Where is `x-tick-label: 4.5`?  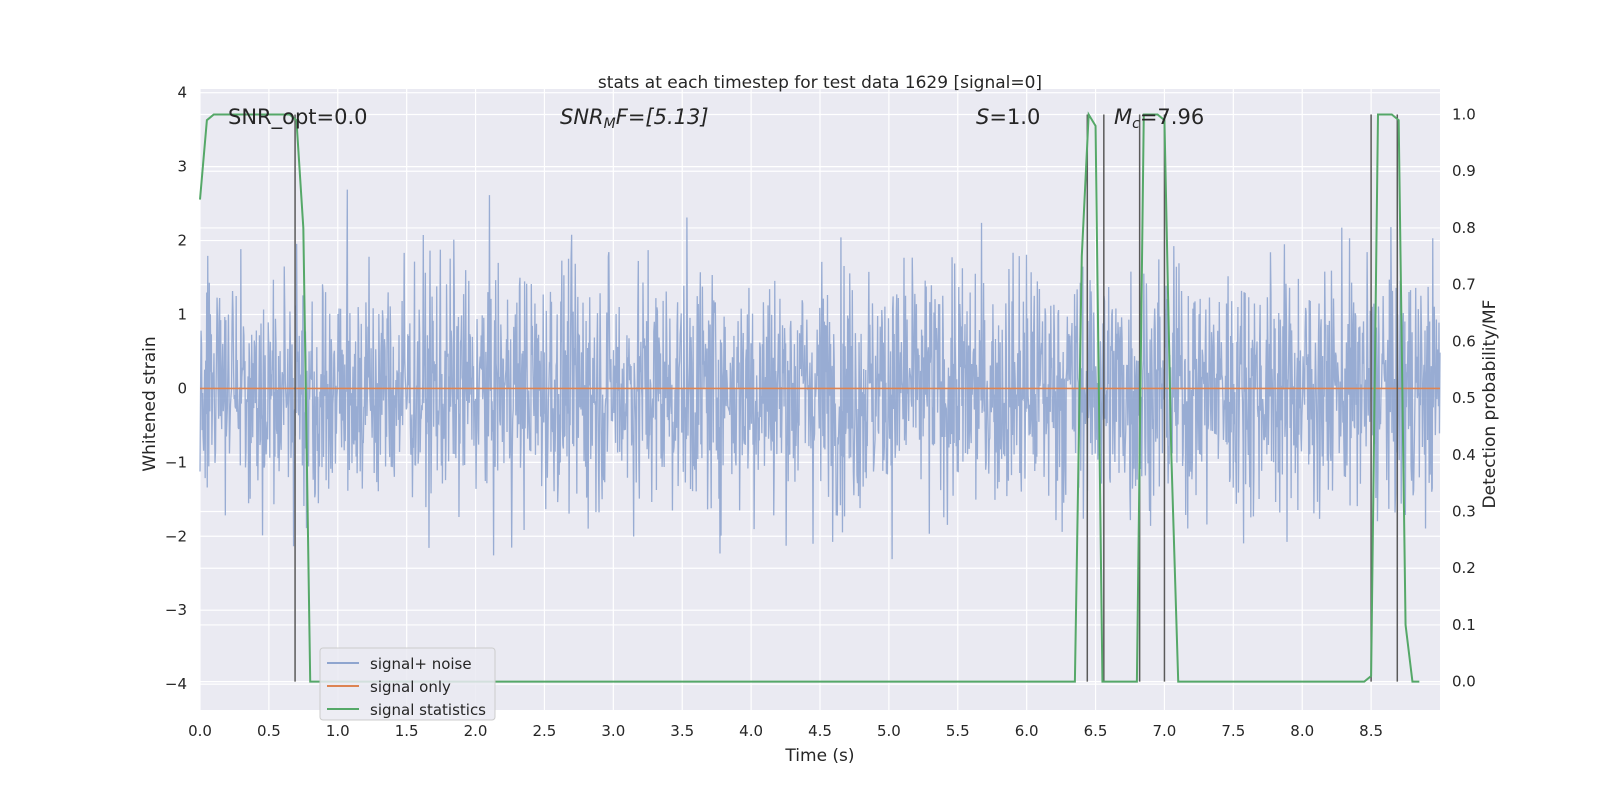 x-tick-label: 4.5 is located at coordinates (820, 731).